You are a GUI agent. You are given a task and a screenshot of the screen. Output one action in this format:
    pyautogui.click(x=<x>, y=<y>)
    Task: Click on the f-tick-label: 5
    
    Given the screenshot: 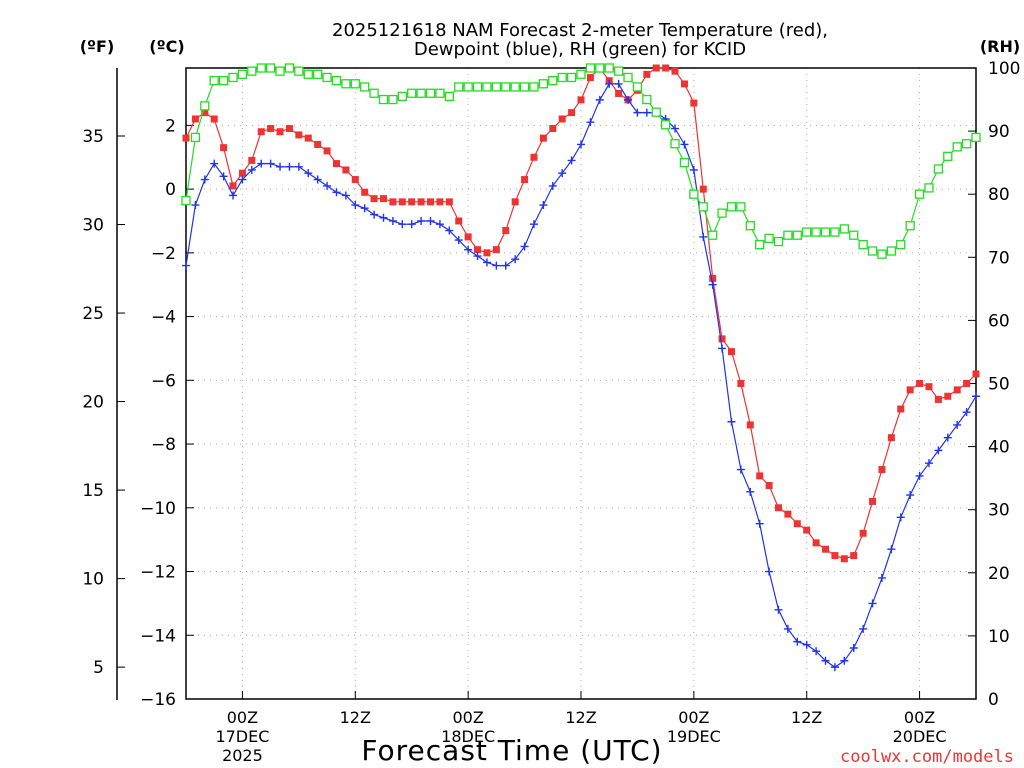 What is the action you would take?
    pyautogui.click(x=98, y=668)
    